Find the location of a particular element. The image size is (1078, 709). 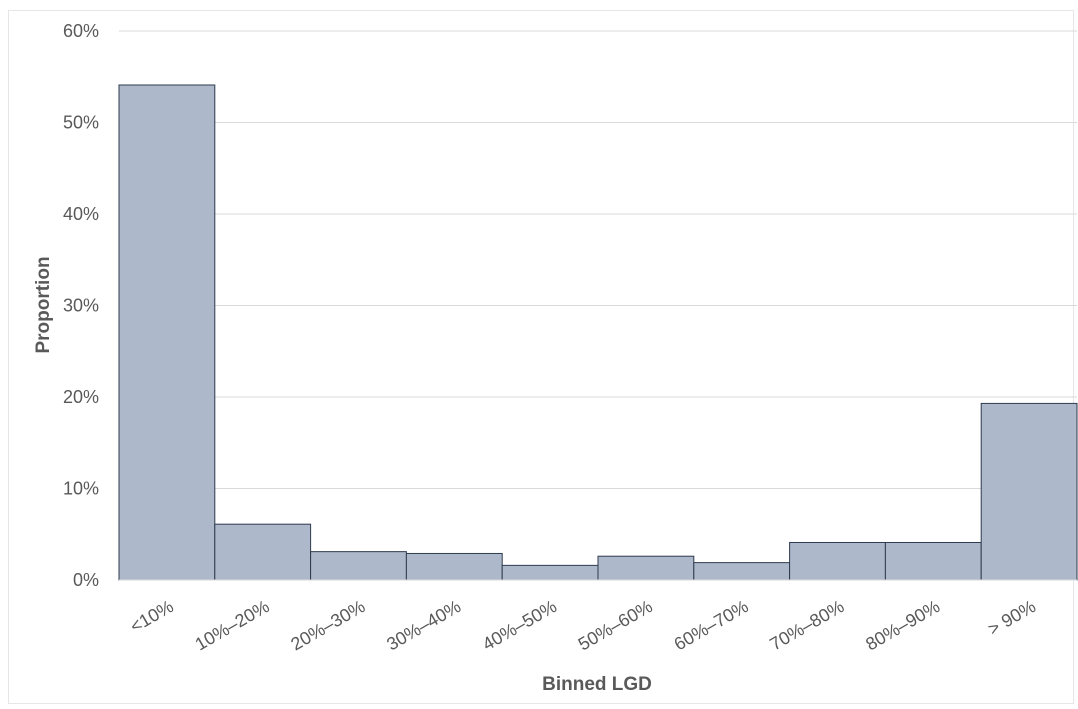

y-tick-label: 60% is located at coordinates (81, 31).